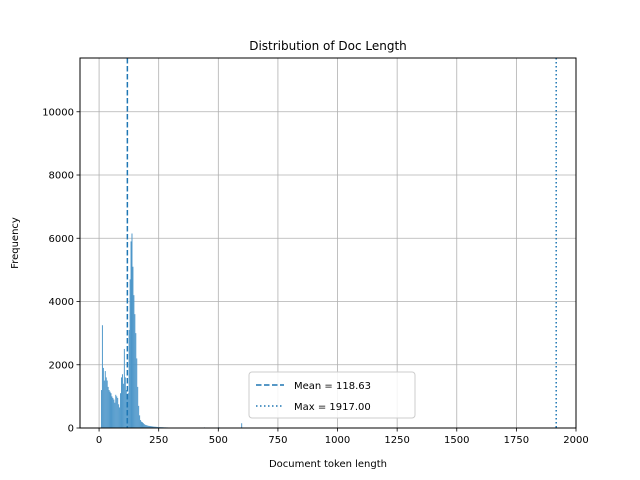 The image size is (640, 480). What do you see at coordinates (158, 440) in the screenshot?
I see `x-tick-label: 250` at bounding box center [158, 440].